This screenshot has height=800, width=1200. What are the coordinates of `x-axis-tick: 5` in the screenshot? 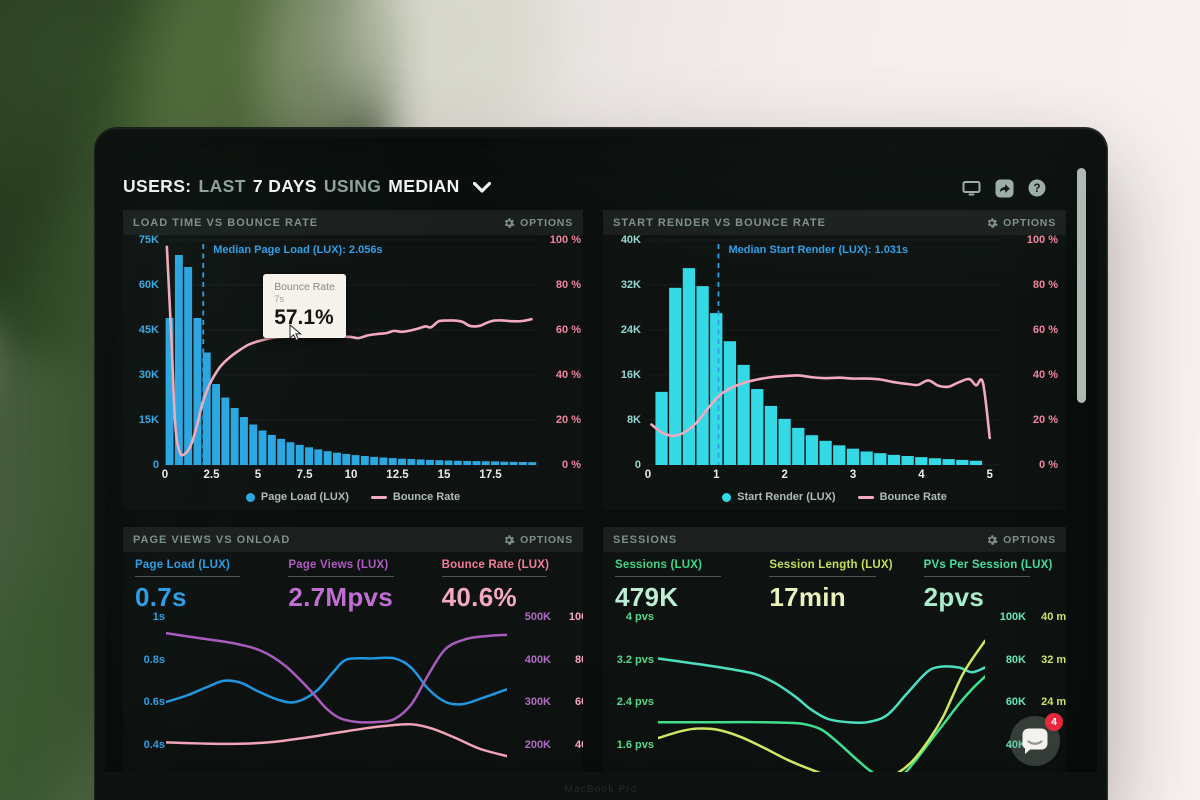 It's located at (989, 475).